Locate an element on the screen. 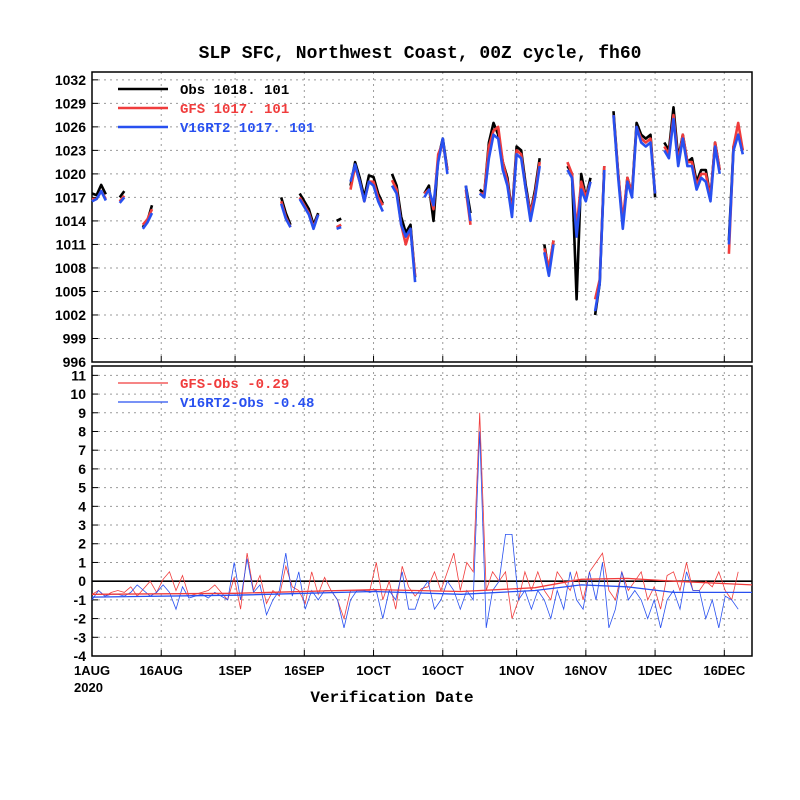 The image size is (800, 800). y-tick-label: 1017 is located at coordinates (70, 197).